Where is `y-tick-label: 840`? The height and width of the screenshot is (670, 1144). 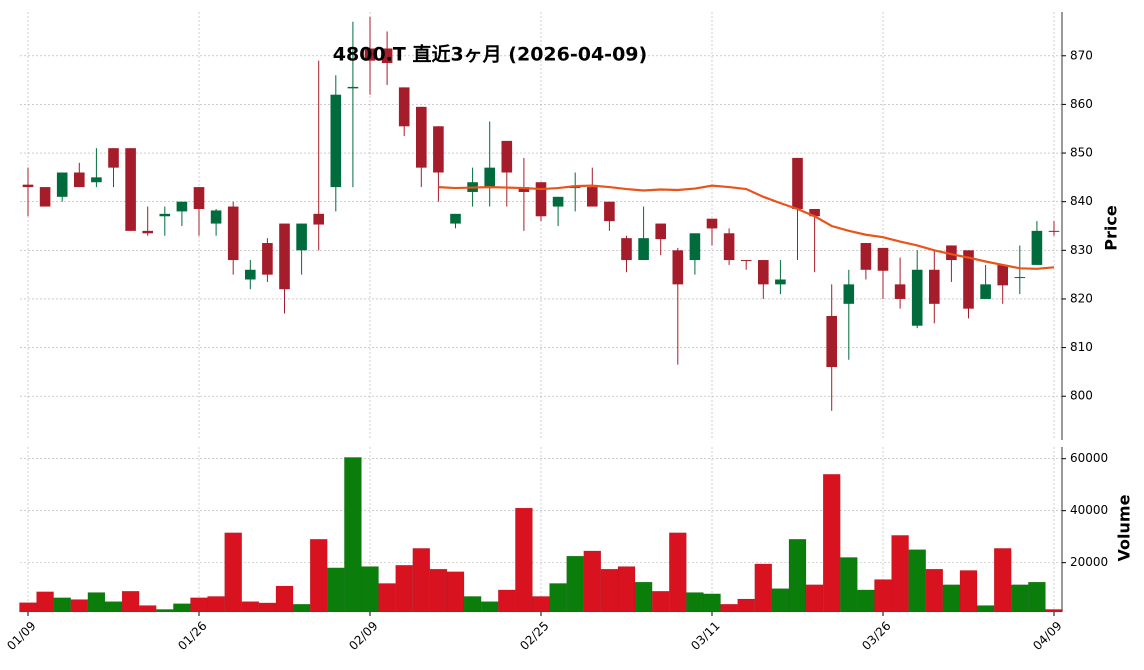
y-tick-label: 840 is located at coordinates (1081, 201).